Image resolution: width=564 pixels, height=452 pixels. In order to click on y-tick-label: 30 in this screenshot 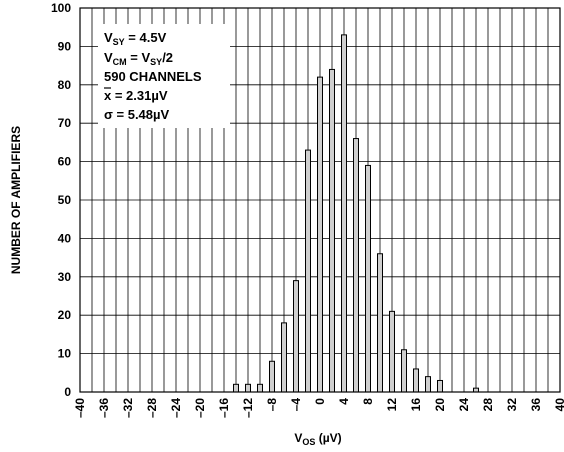, I will do `click(65, 277)`.